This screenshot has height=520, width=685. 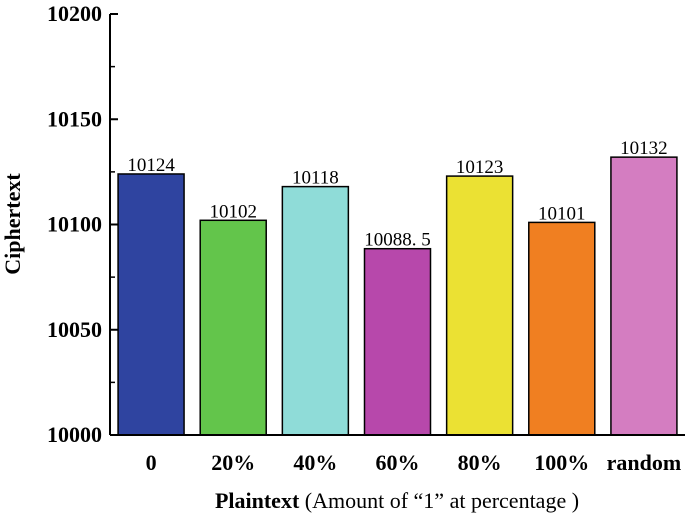 I want to click on bar-value-label: 10123, so click(x=480, y=167).